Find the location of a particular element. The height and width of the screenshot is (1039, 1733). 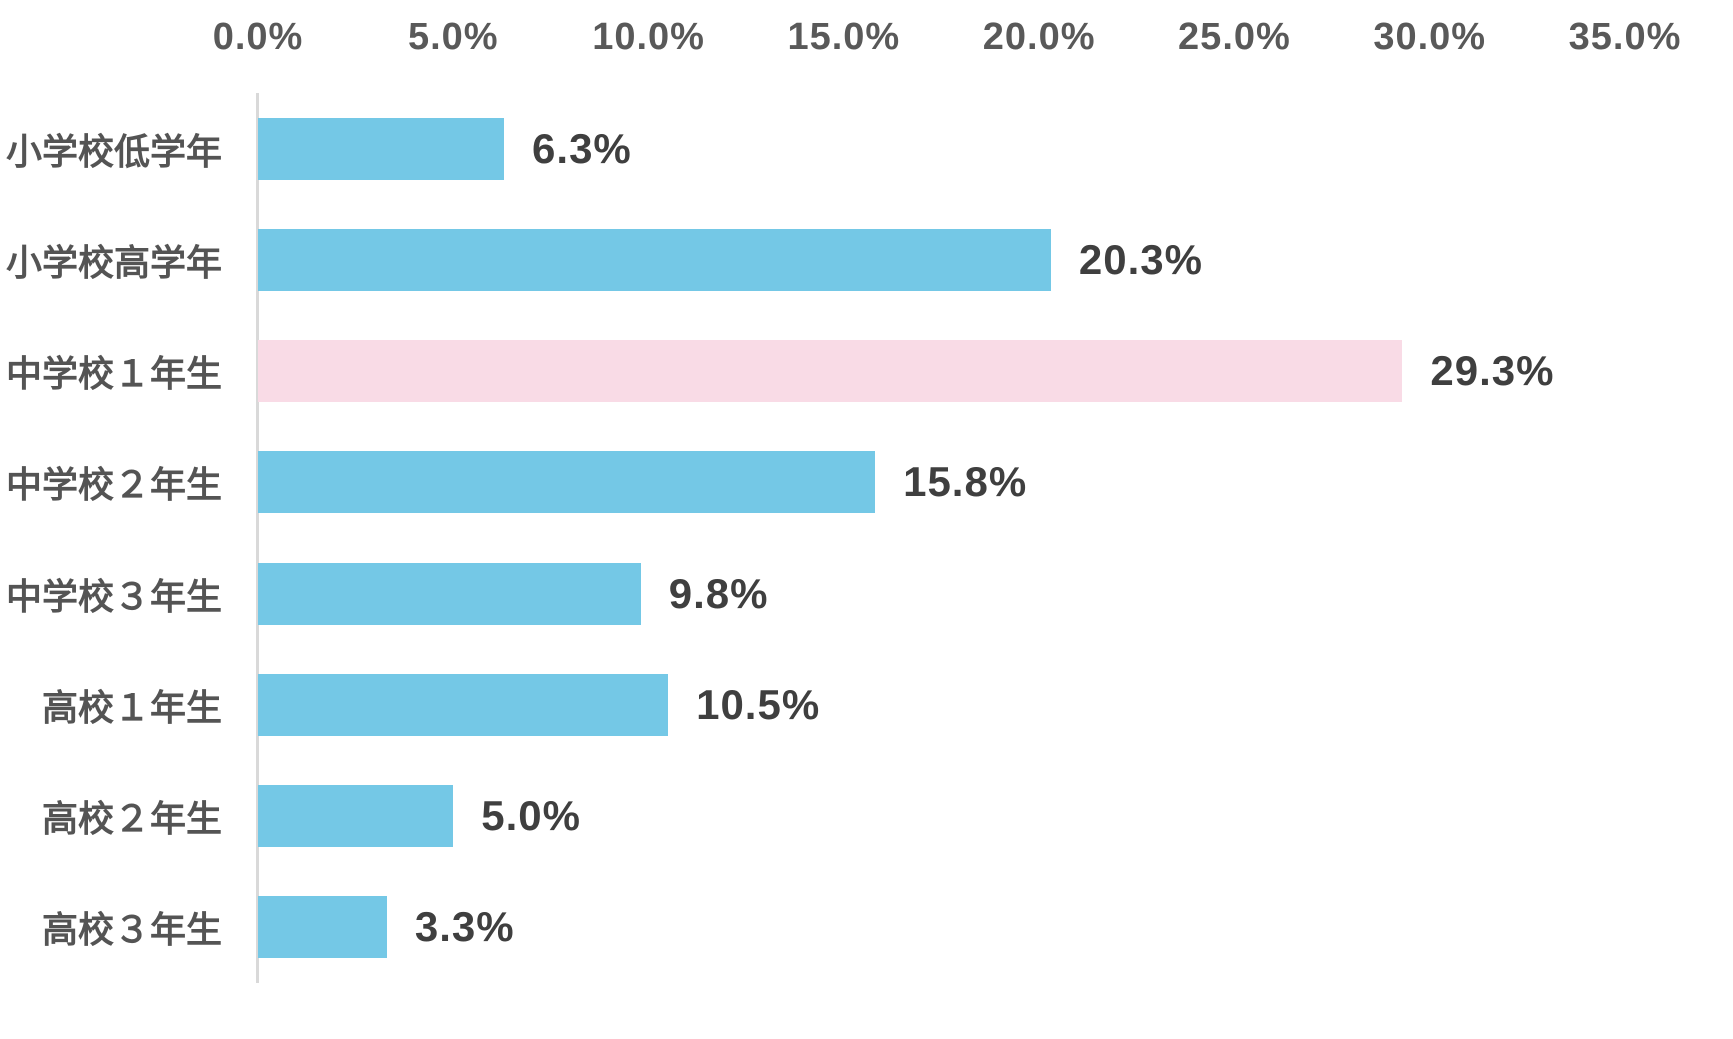

value-label: 20.3% is located at coordinates (1140, 259).